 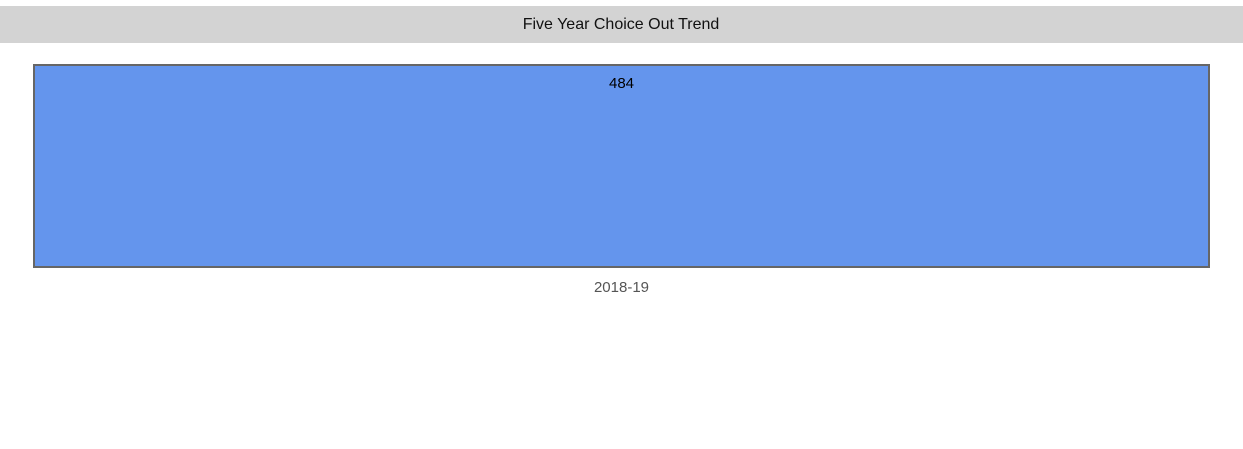 I want to click on value-label: 484, so click(x=621, y=83).